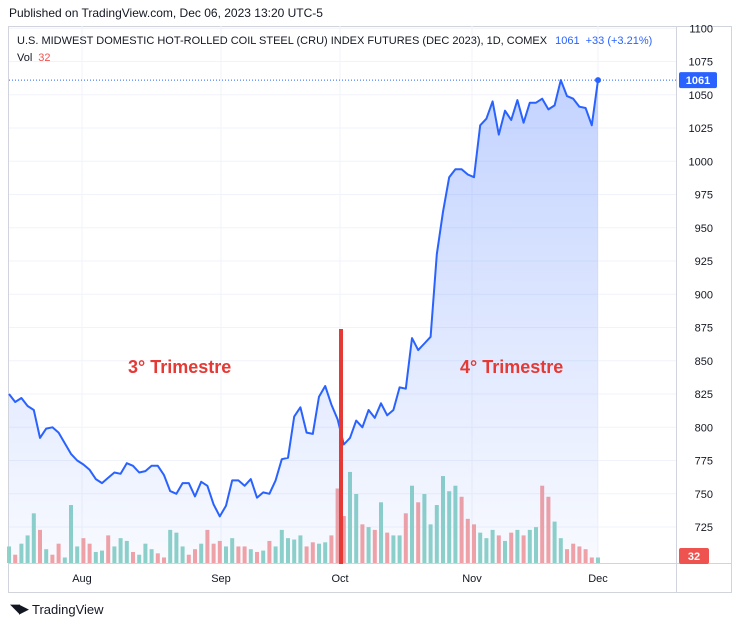 Image resolution: width=742 pixels, height=627 pixels. I want to click on last-price-badge: 1061, so click(698, 80).